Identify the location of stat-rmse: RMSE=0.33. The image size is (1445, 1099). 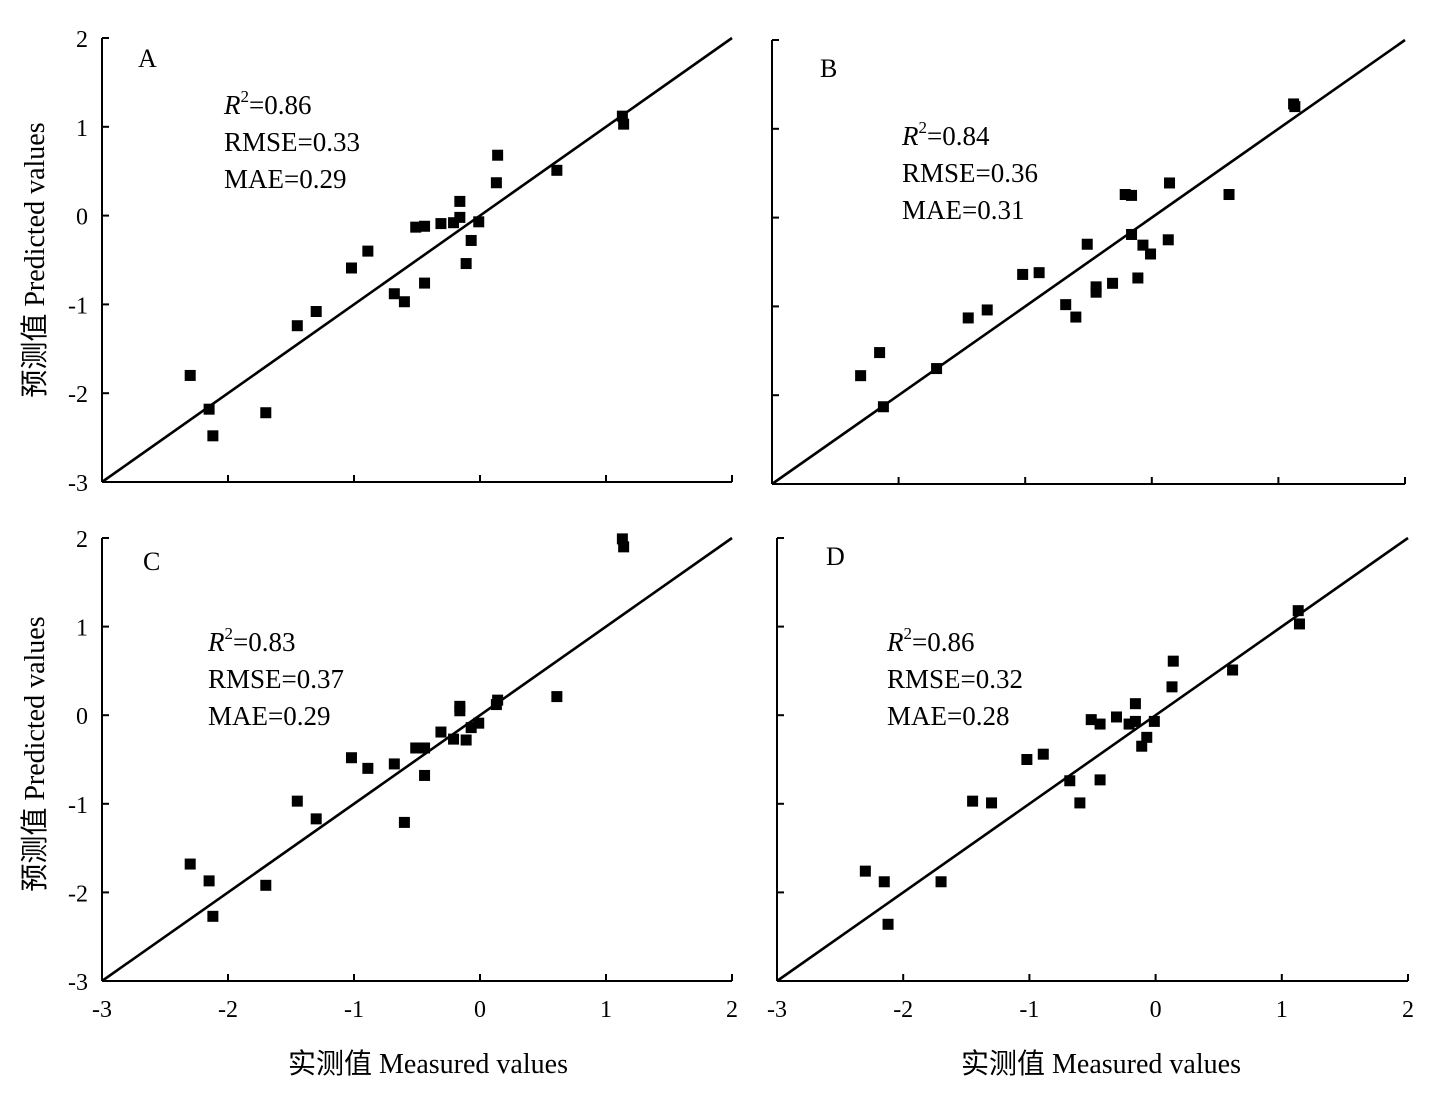
(292, 142).